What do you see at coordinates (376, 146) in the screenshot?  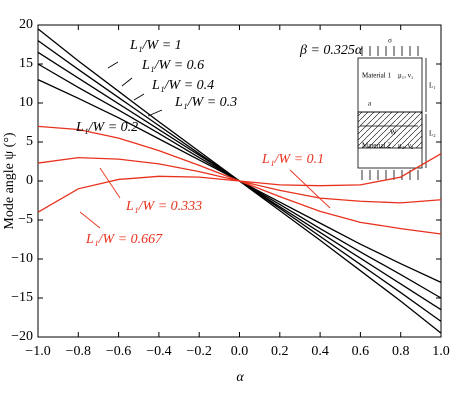 I see `inset-label: Material 2` at bounding box center [376, 146].